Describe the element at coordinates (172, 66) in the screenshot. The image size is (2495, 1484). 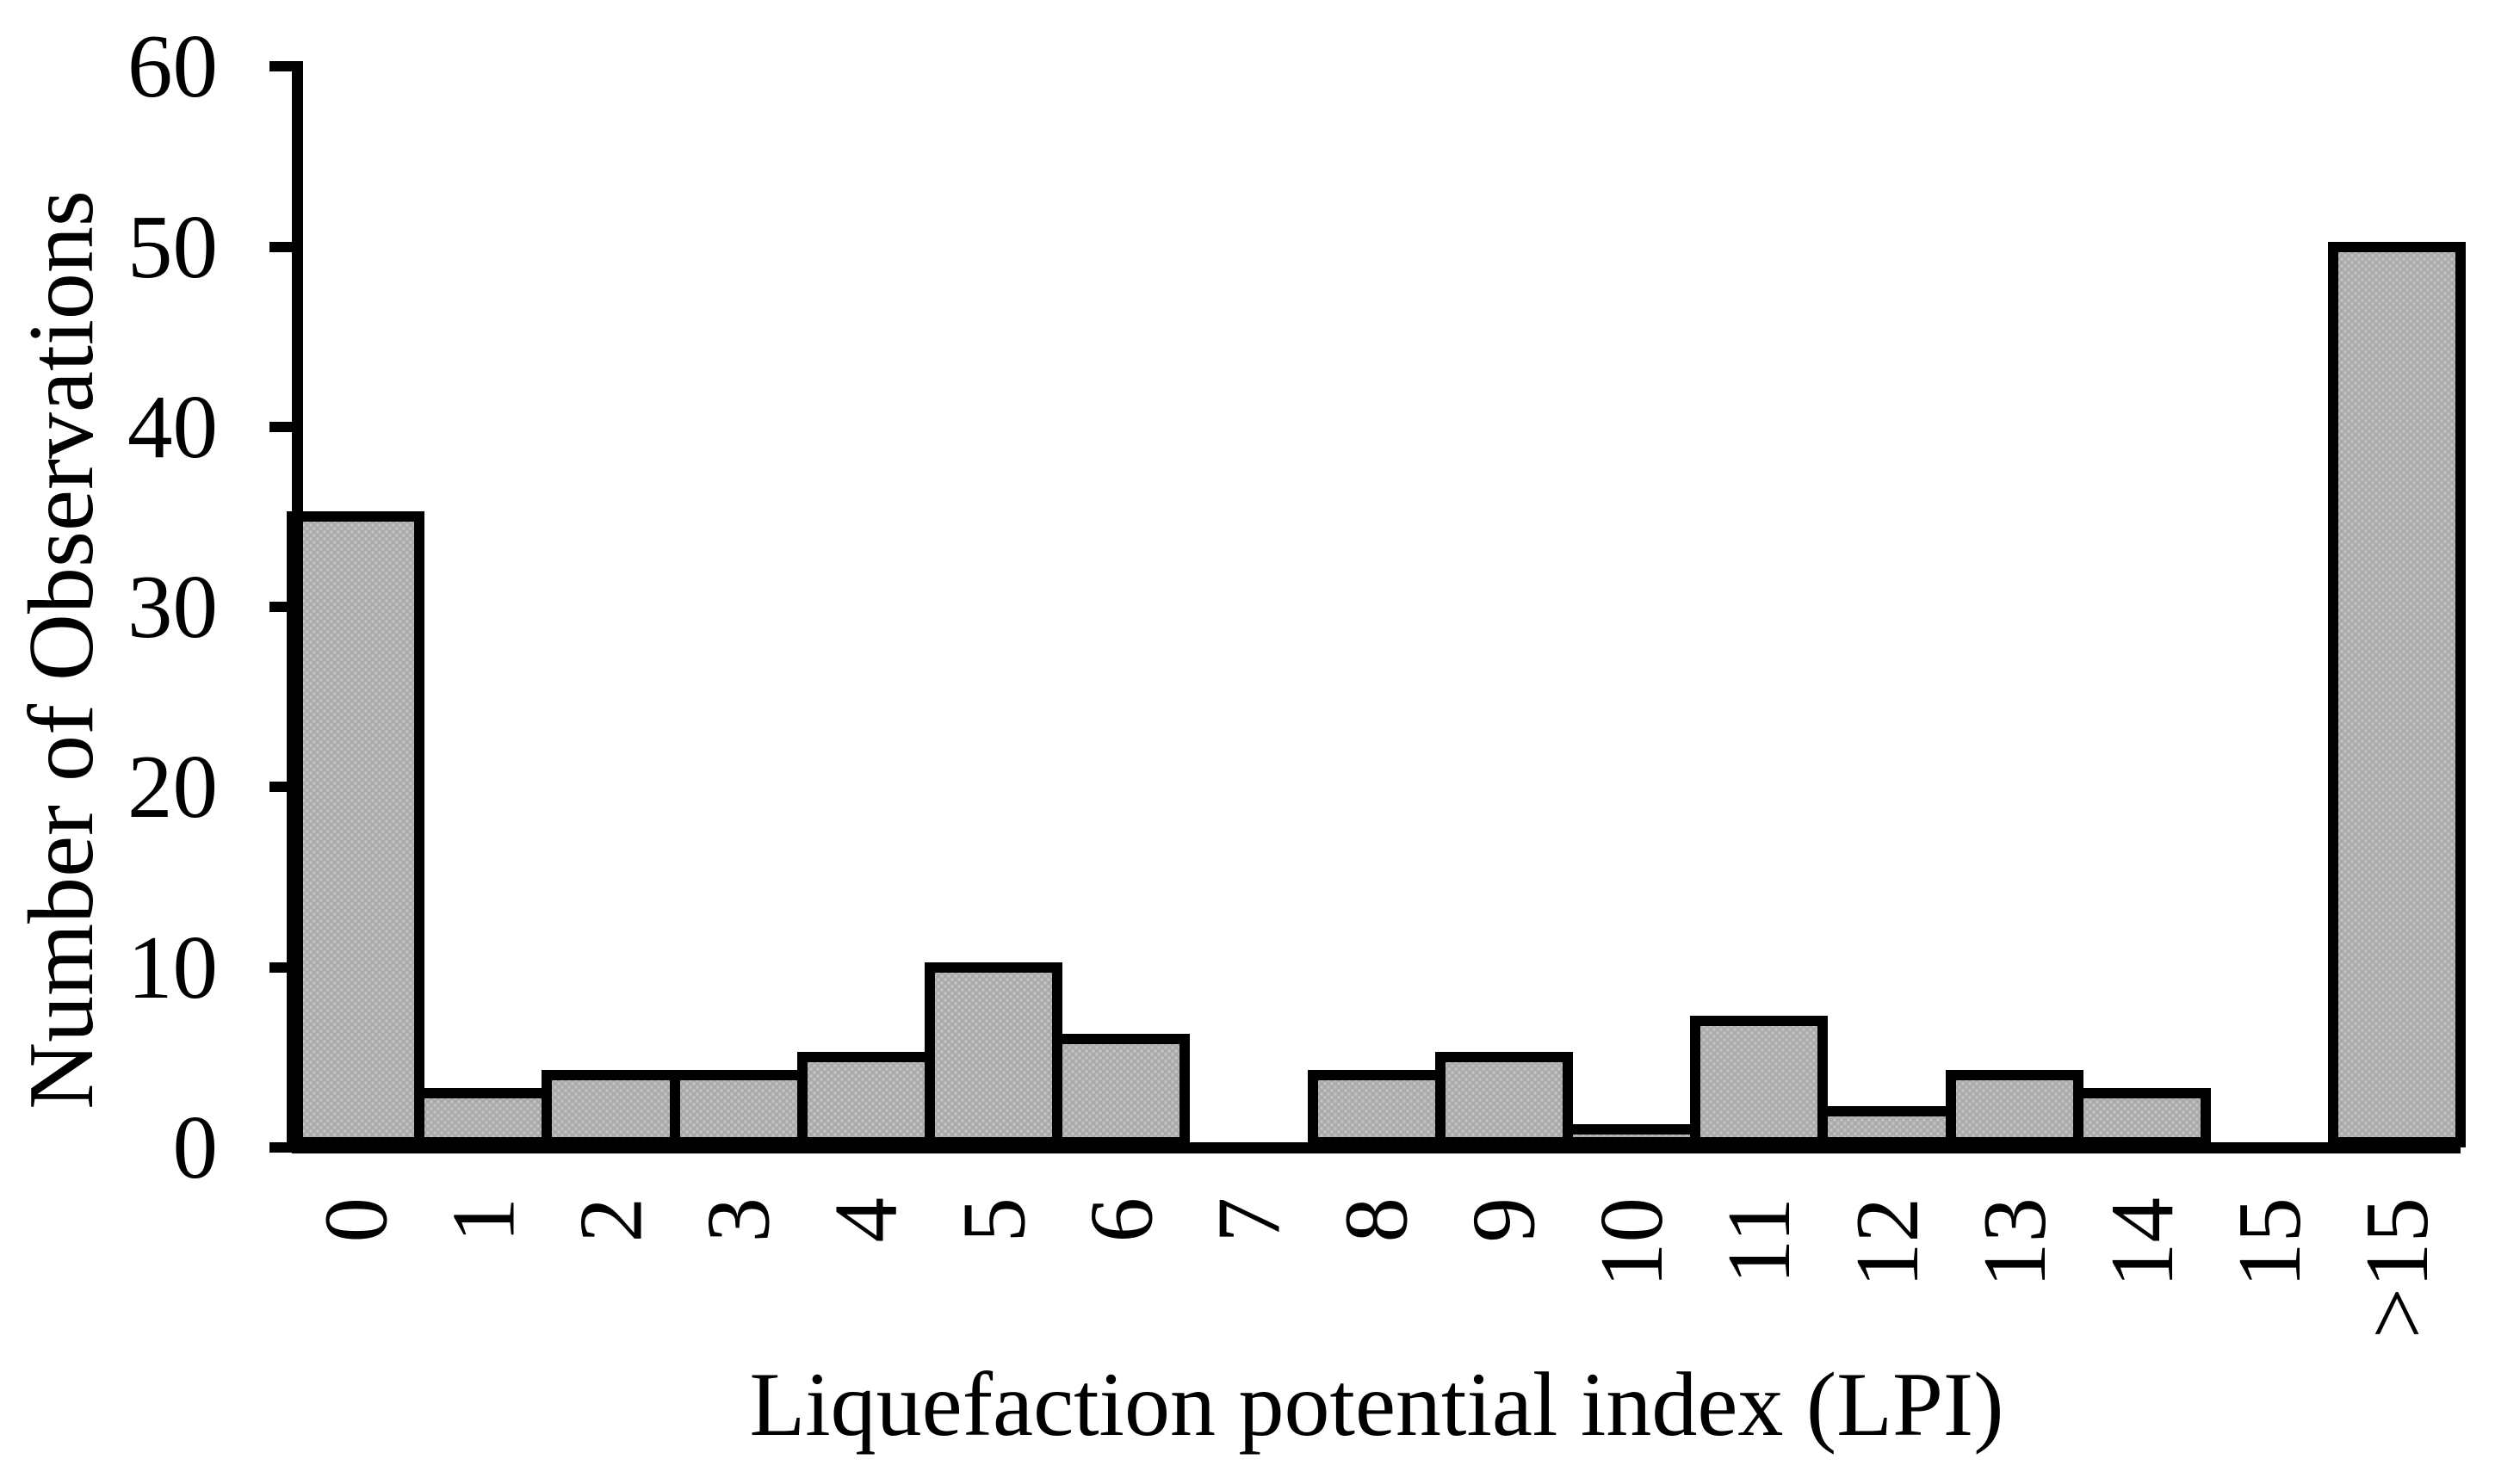
I see `y-tick-label: 60` at that location.